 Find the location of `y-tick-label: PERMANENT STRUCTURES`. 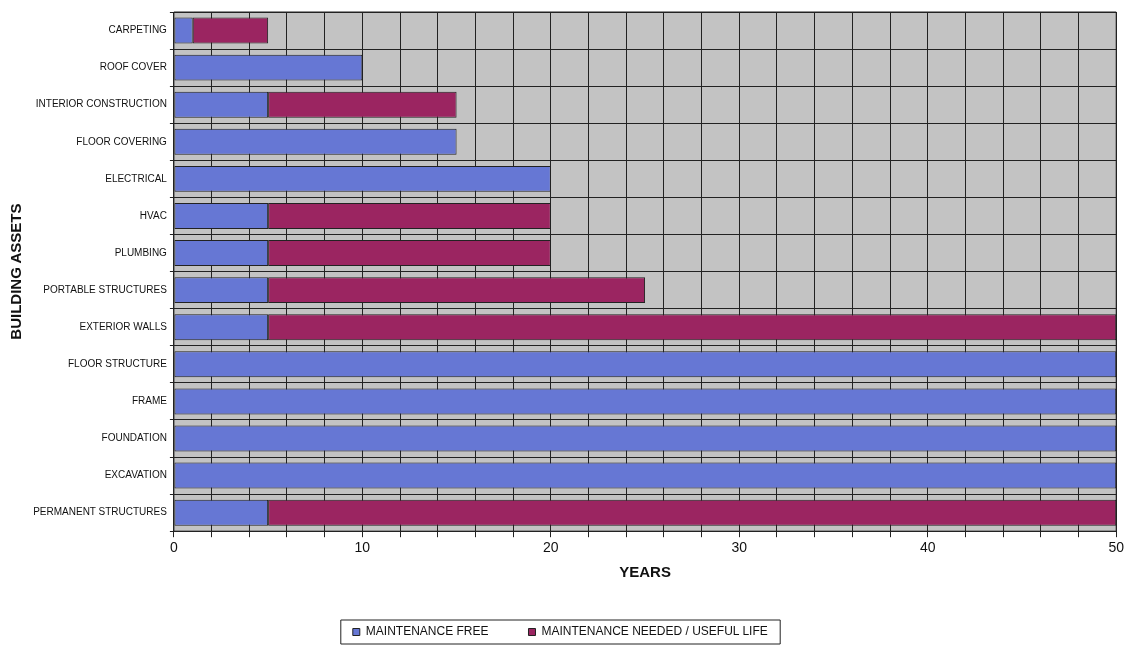

y-tick-label: PERMANENT STRUCTURES is located at coordinates (100, 512).